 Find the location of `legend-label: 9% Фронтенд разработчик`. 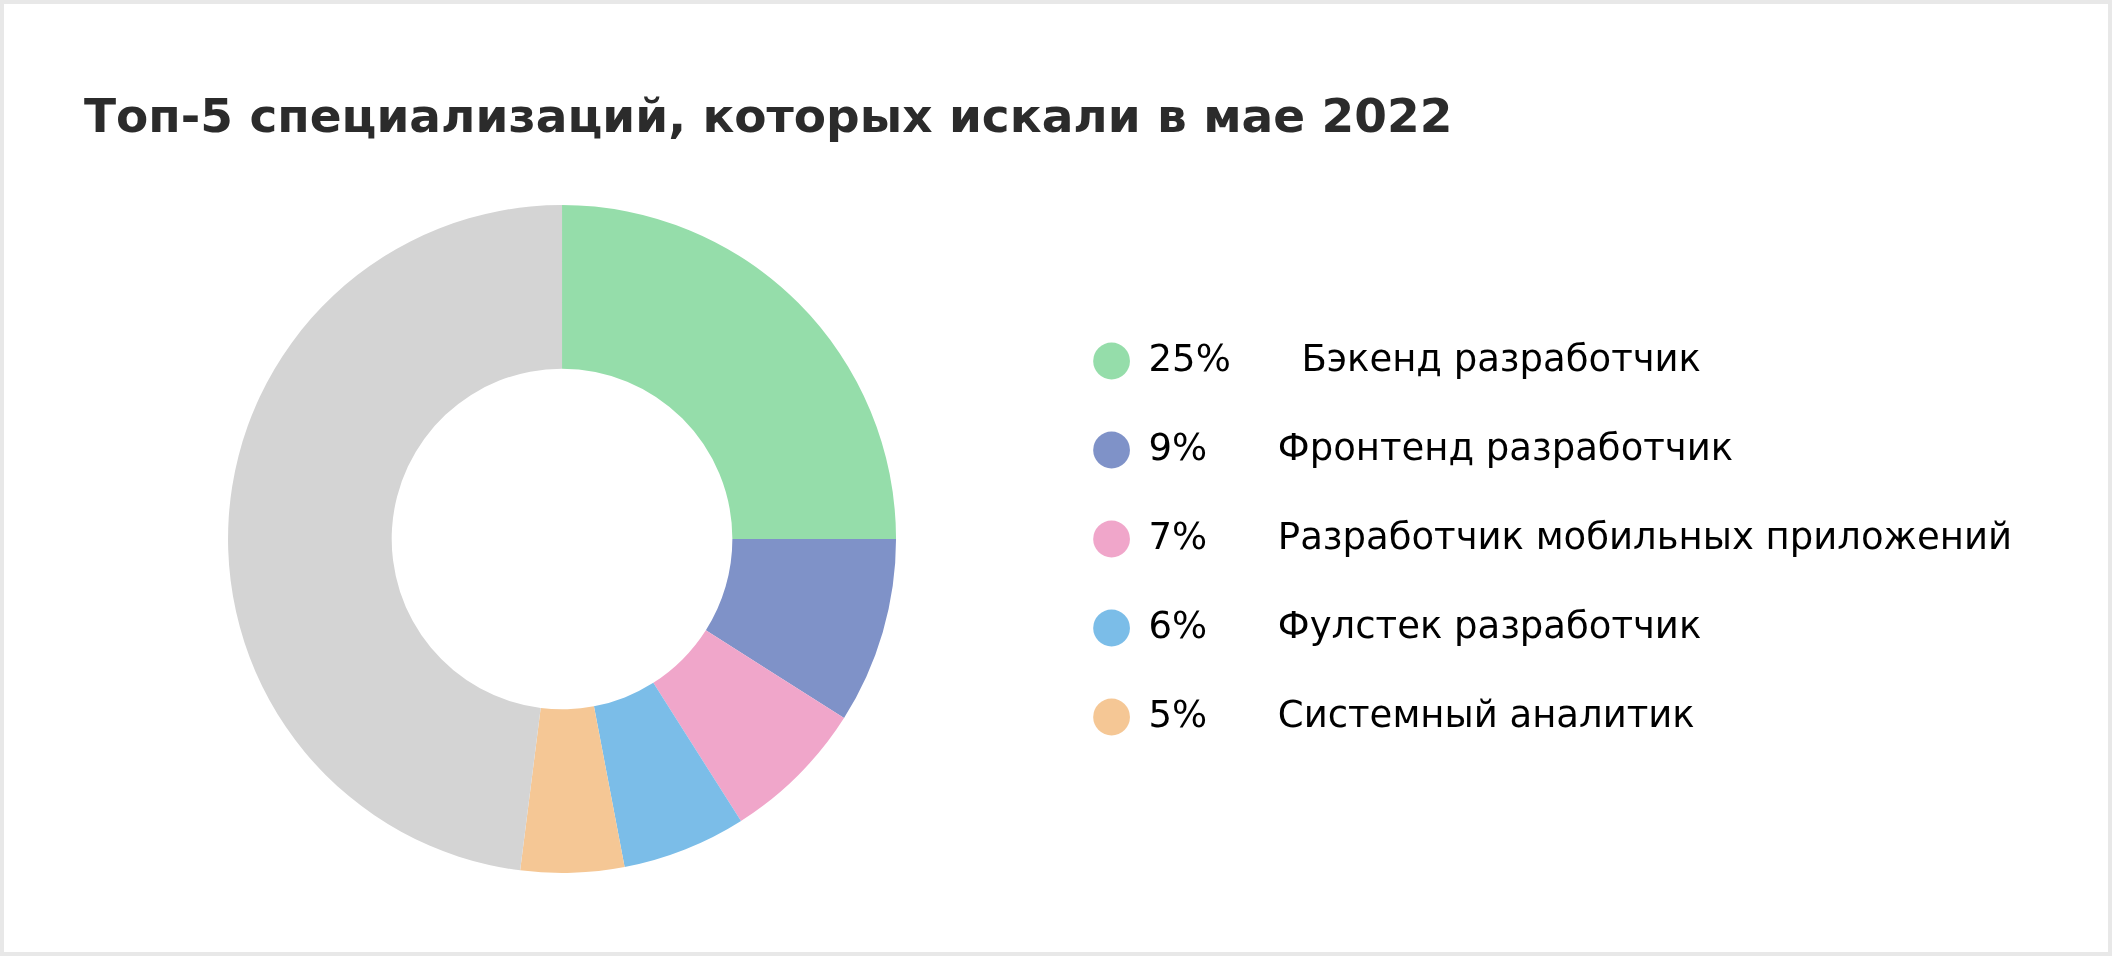

legend-label: 9% Фронтенд разработчик is located at coordinates (1441, 447).